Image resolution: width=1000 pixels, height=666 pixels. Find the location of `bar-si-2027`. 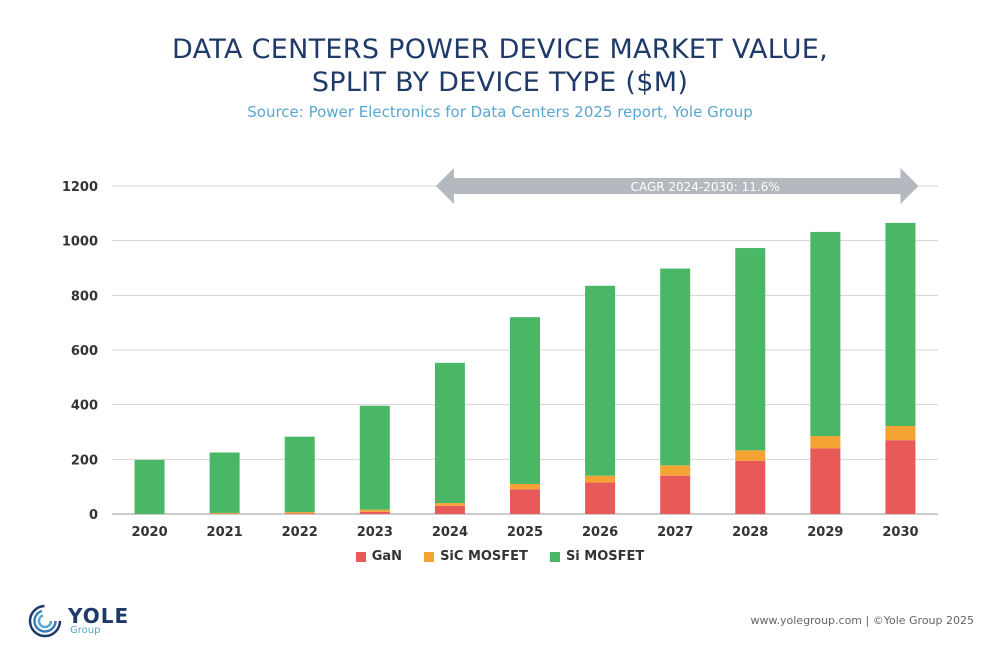

bar-si-2027 is located at coordinates (675, 367).